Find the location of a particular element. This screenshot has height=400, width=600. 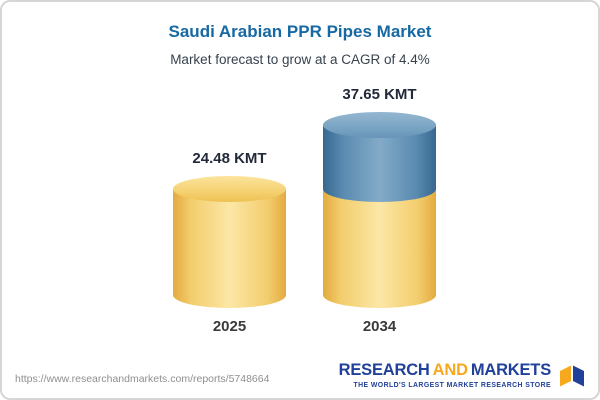

value-label-2034: 37.65 KMT is located at coordinates (379, 94).